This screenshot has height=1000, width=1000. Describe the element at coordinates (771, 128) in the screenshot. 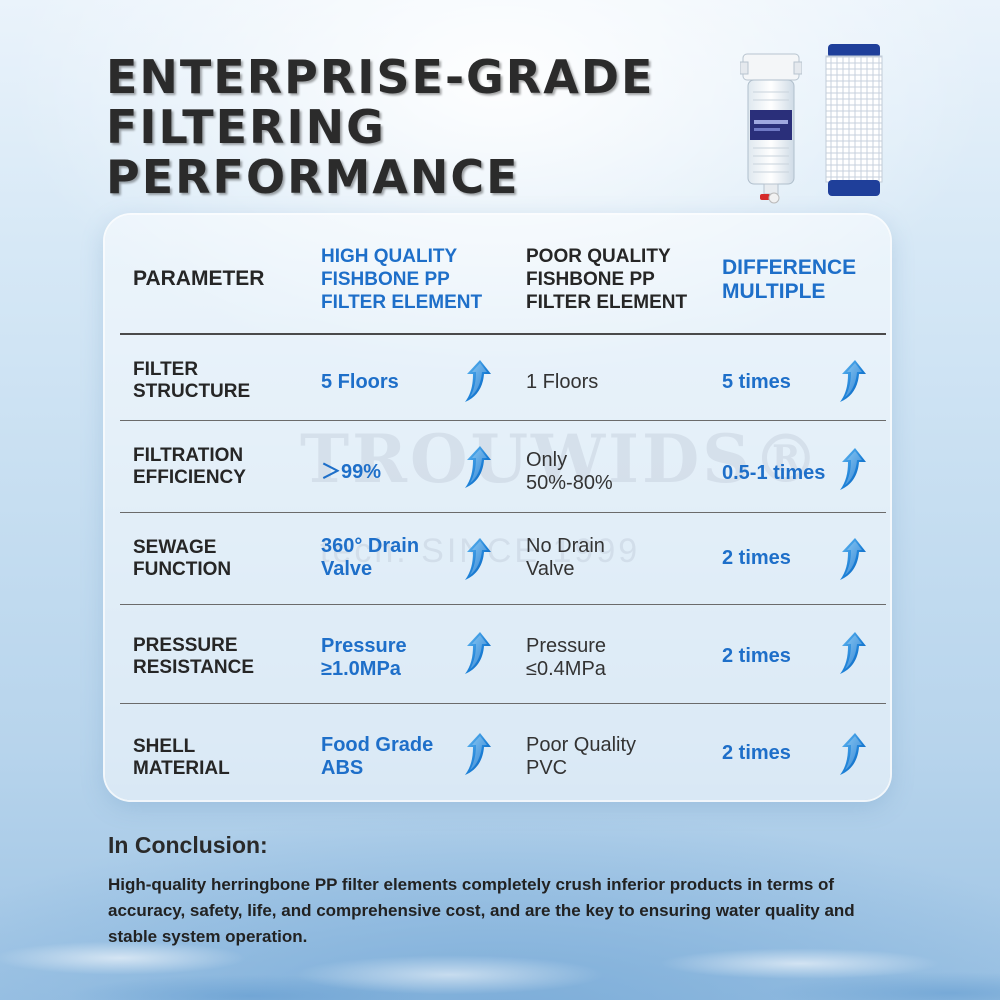

I see `filter-housing-image` at that location.